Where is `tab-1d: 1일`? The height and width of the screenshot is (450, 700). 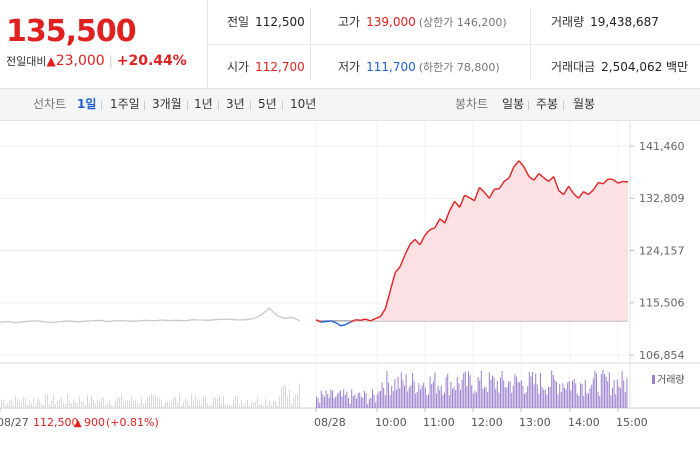 tab-1d: 1일 is located at coordinates (87, 104).